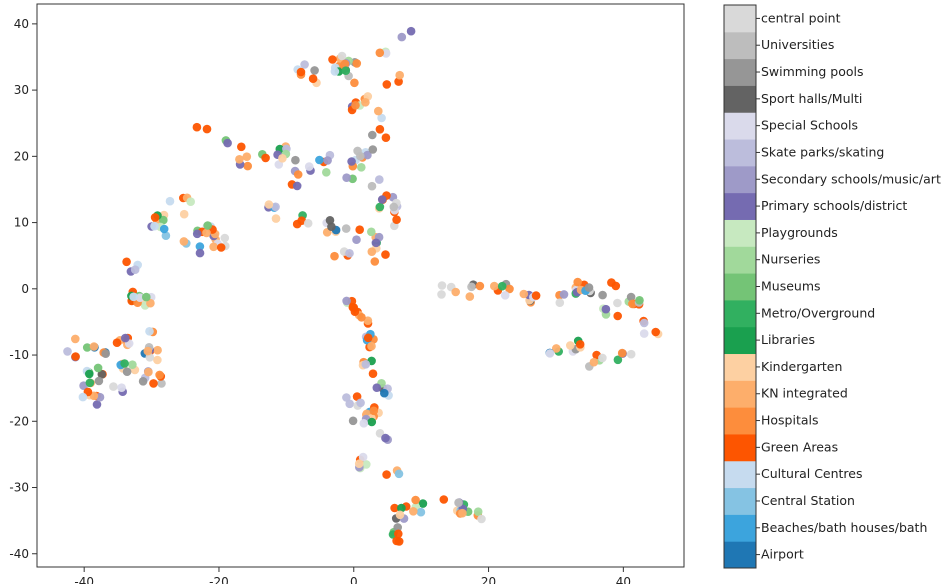 This screenshot has width=941, height=584. I want to click on colorbar-label: Metro/Overground, so click(818, 312).